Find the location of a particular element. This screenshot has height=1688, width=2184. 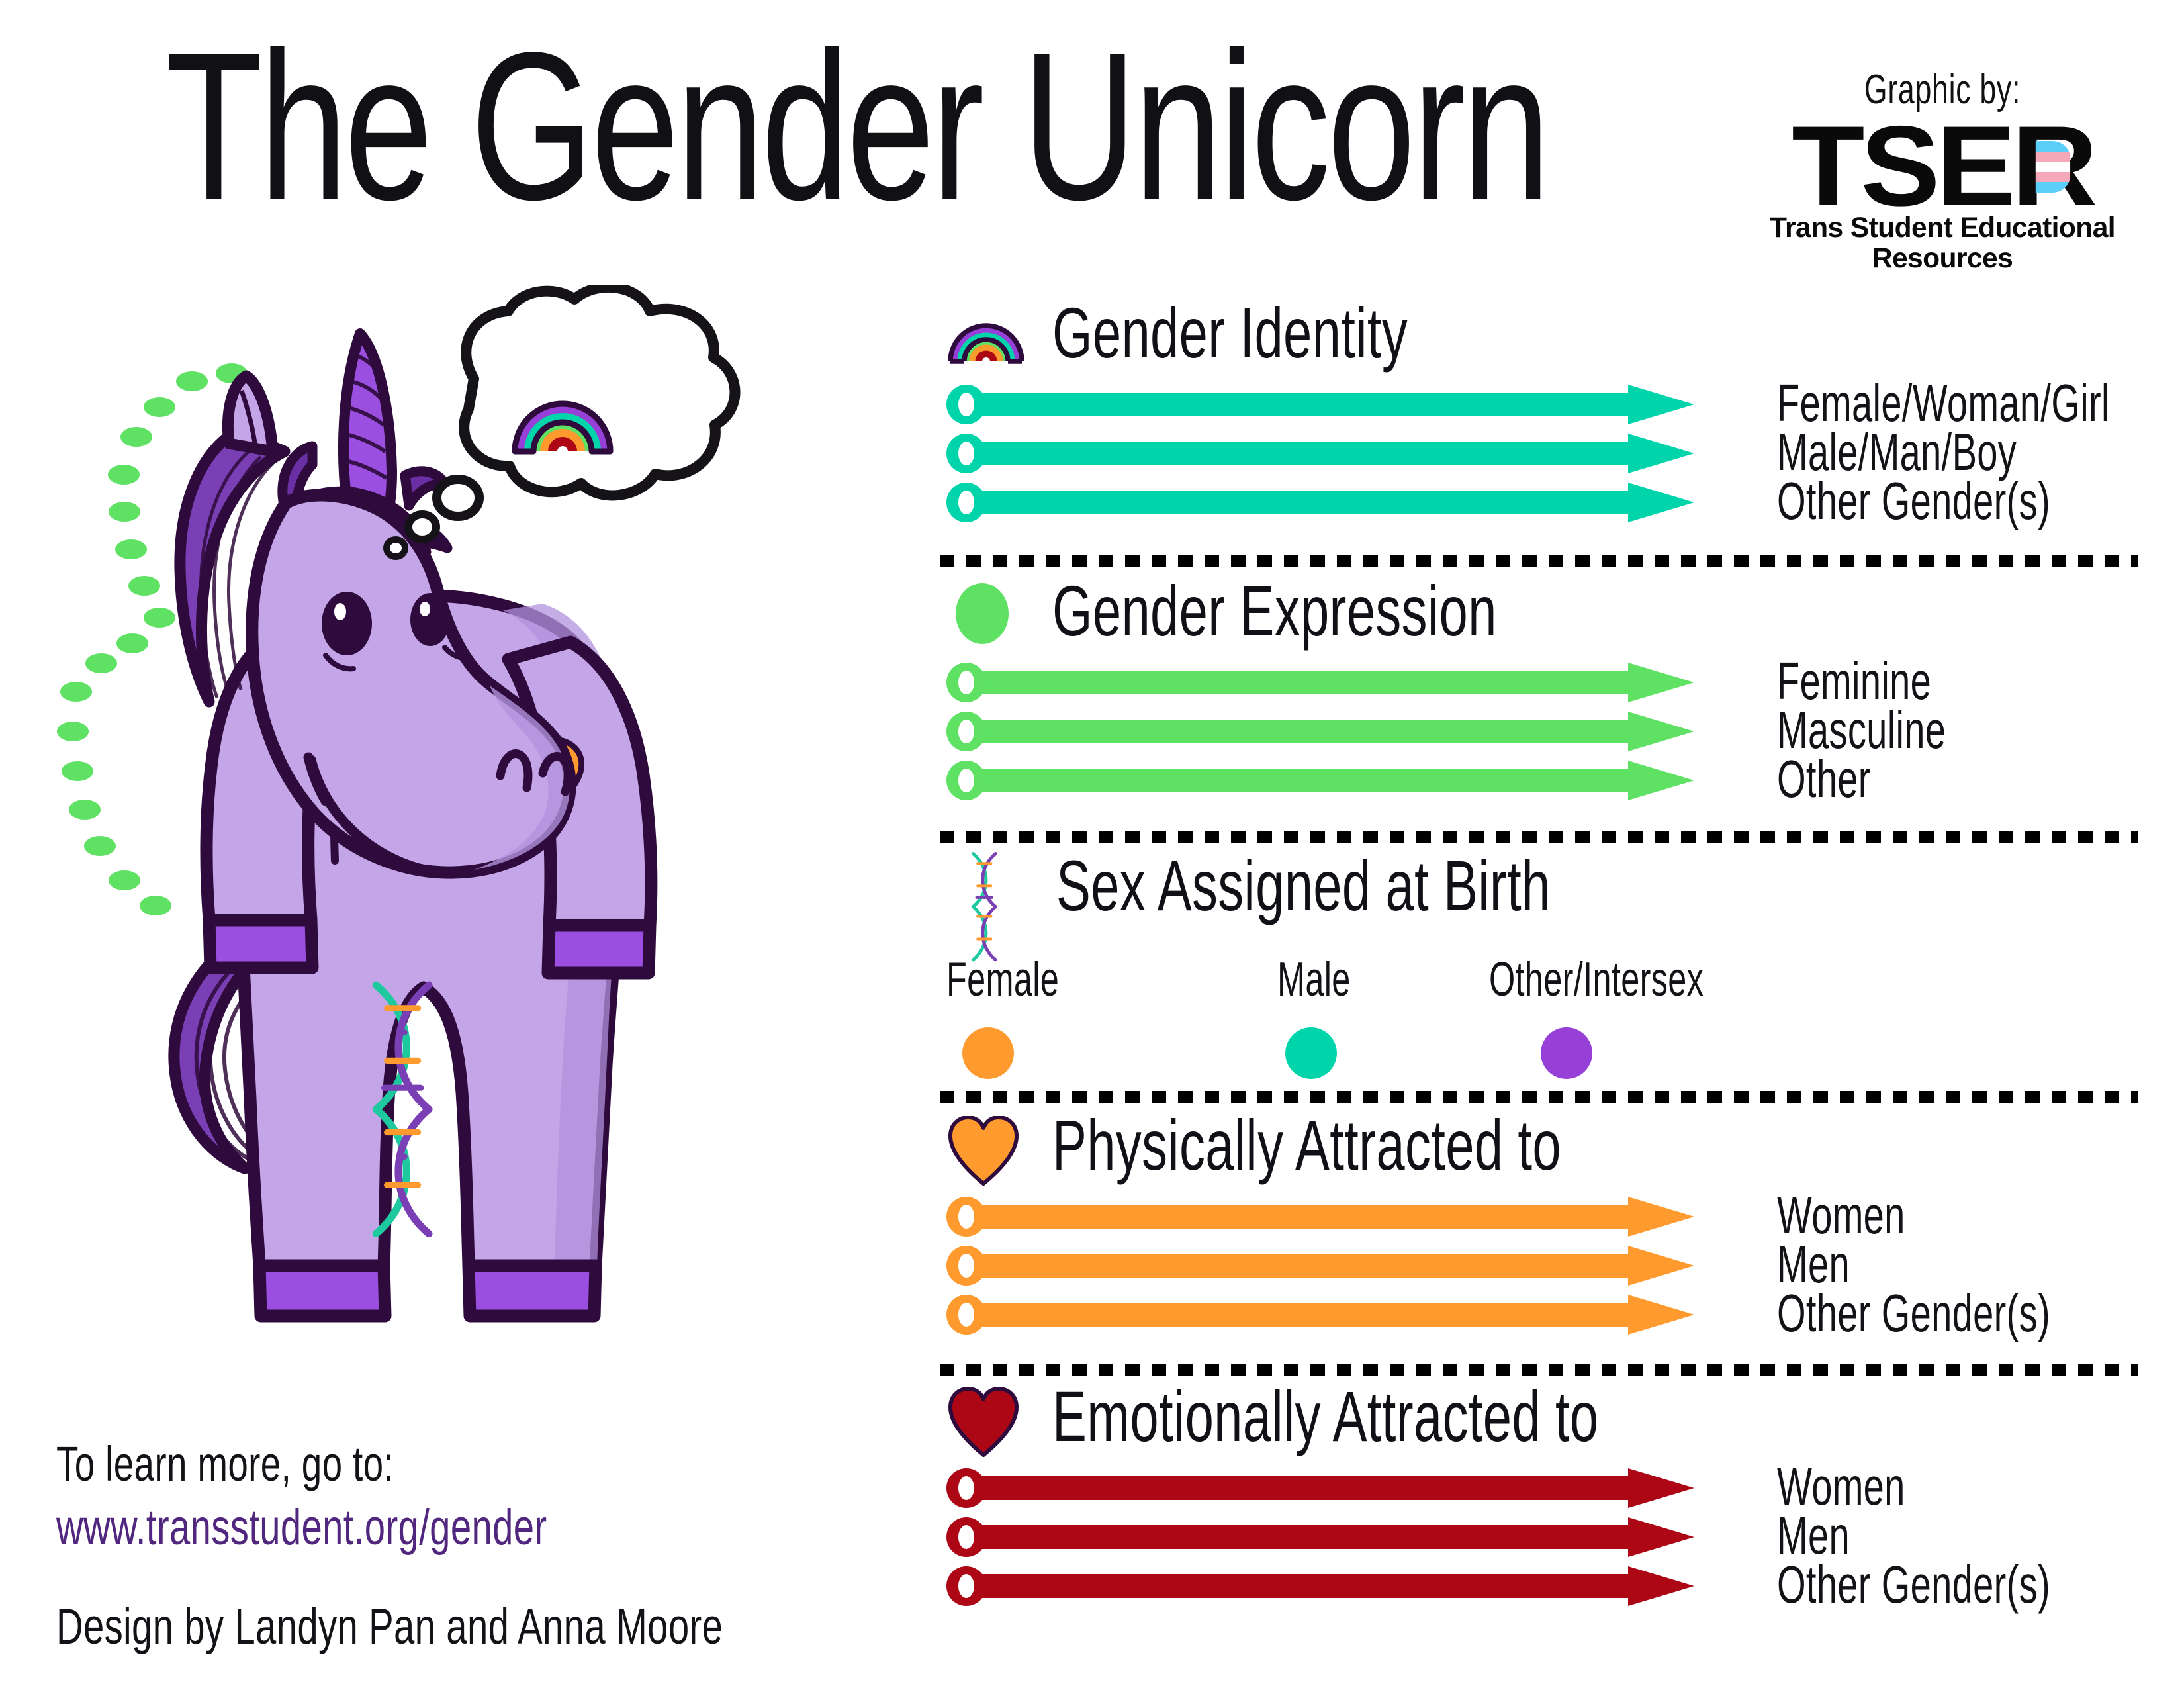

spectrum-row-label: Feminine is located at coordinates (1854, 680).